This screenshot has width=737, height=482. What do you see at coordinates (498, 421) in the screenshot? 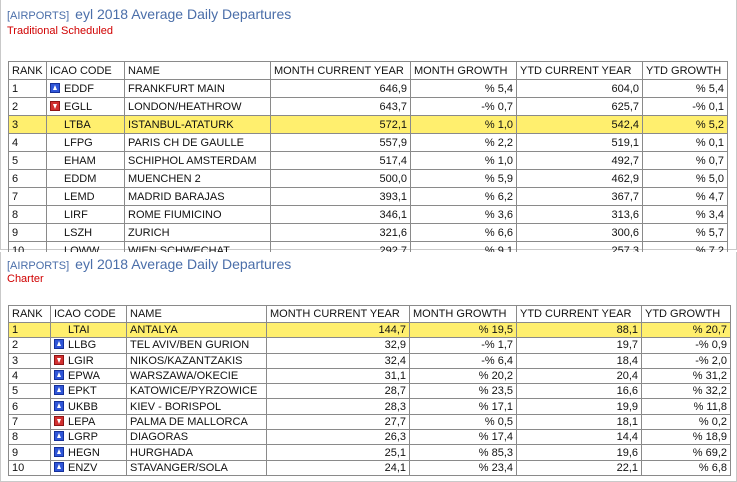
I see `month-growth-cell-text: % 0,5` at bounding box center [498, 421].